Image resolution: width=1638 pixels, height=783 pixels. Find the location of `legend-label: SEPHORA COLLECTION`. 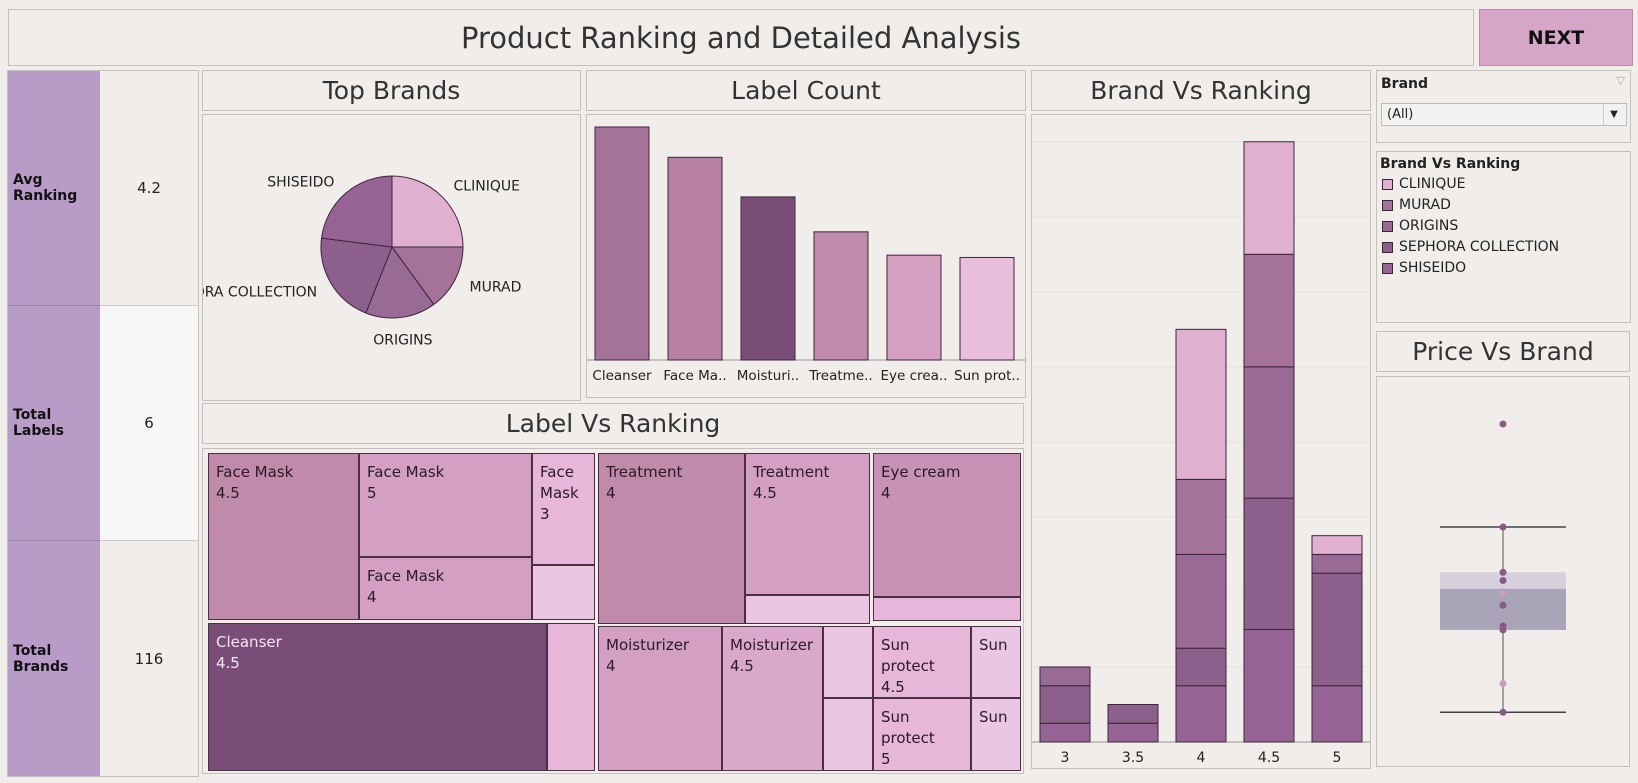

legend-label: SEPHORA COLLECTION is located at coordinates (1479, 247).